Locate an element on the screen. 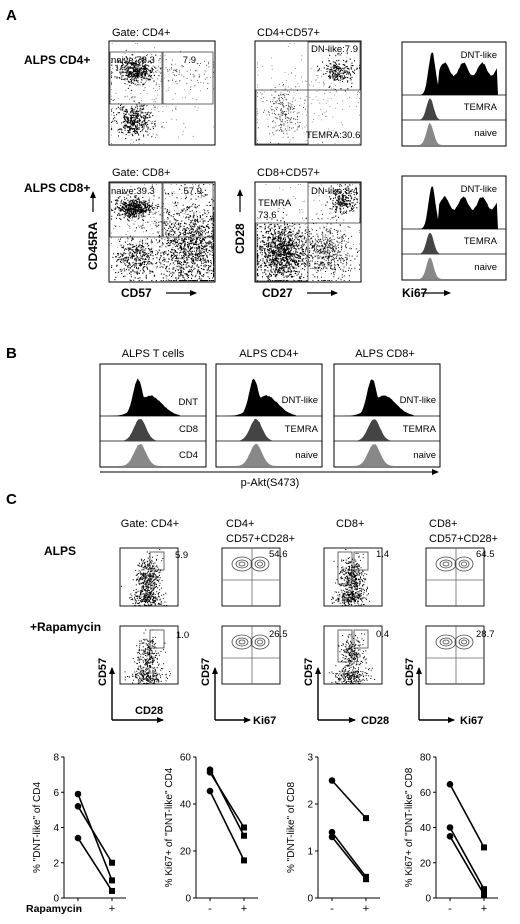  y-tick-label-3-3: 60 is located at coordinates (426, 793).